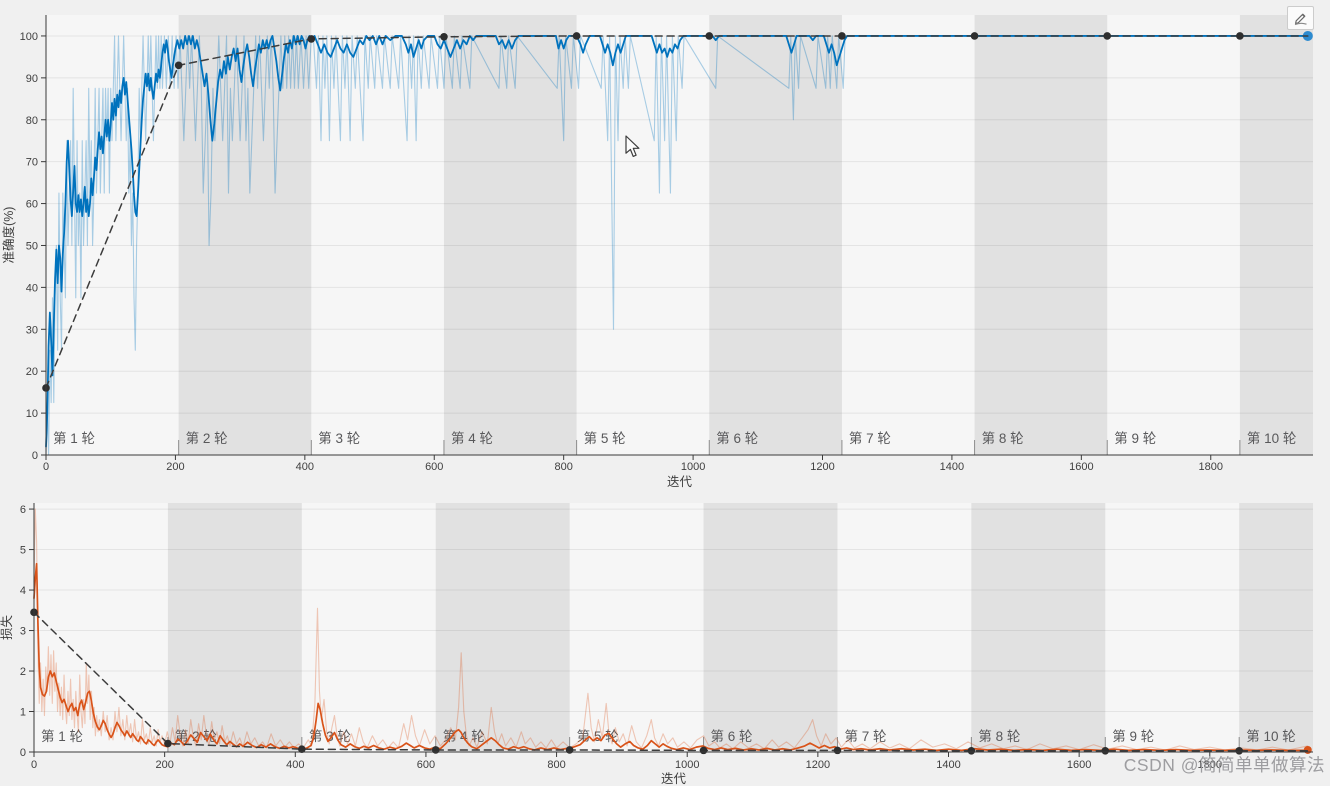 This screenshot has height=786, width=1330. What do you see at coordinates (32, 288) in the screenshot?
I see `y-tick-label: 40` at bounding box center [32, 288].